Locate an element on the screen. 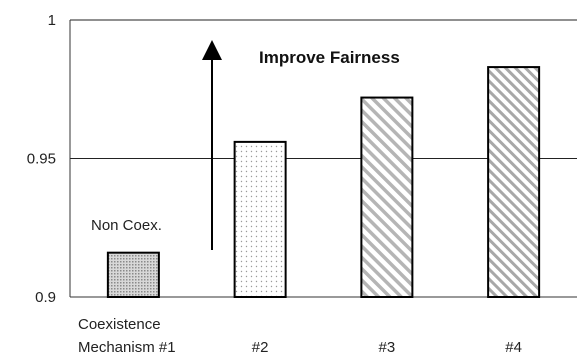  x-category-label: #3 is located at coordinates (387, 347).